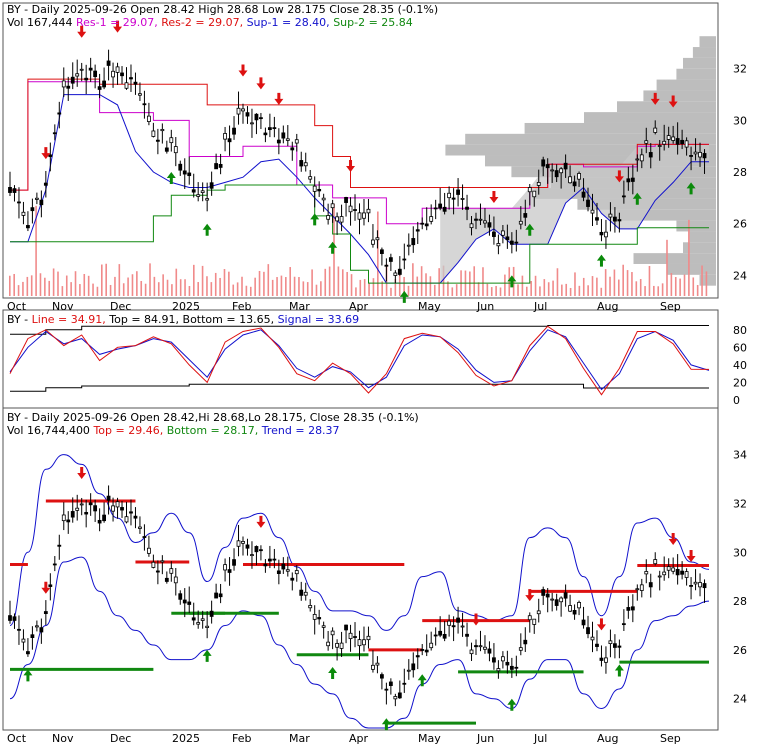 This screenshot has height=745, width=780. Describe the element at coordinates (14, 417) in the screenshot. I see `ticker-label: BY` at that location.